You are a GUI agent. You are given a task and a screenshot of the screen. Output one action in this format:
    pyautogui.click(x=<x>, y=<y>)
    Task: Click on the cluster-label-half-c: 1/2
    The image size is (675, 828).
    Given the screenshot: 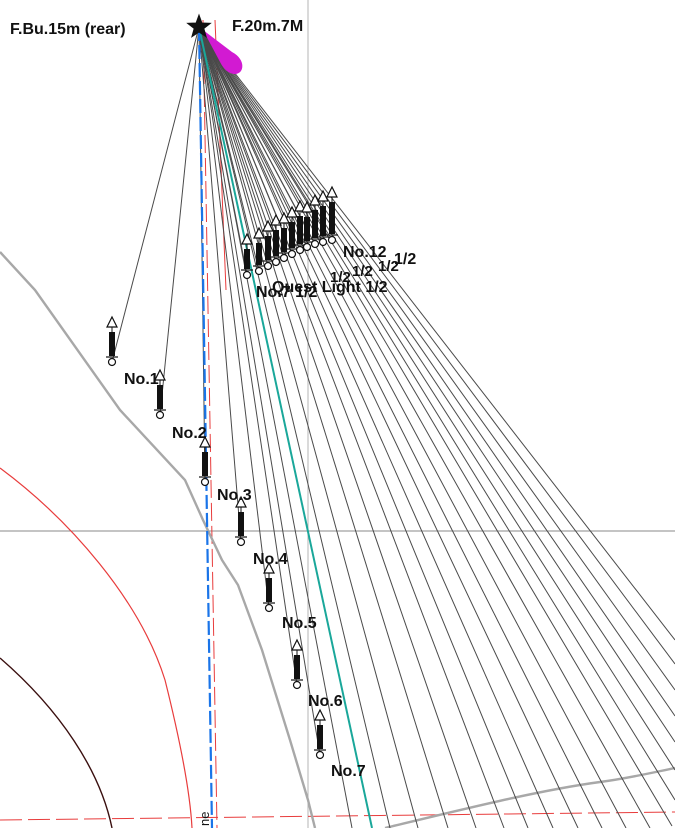 What is the action you would take?
    pyautogui.click(x=362, y=271)
    